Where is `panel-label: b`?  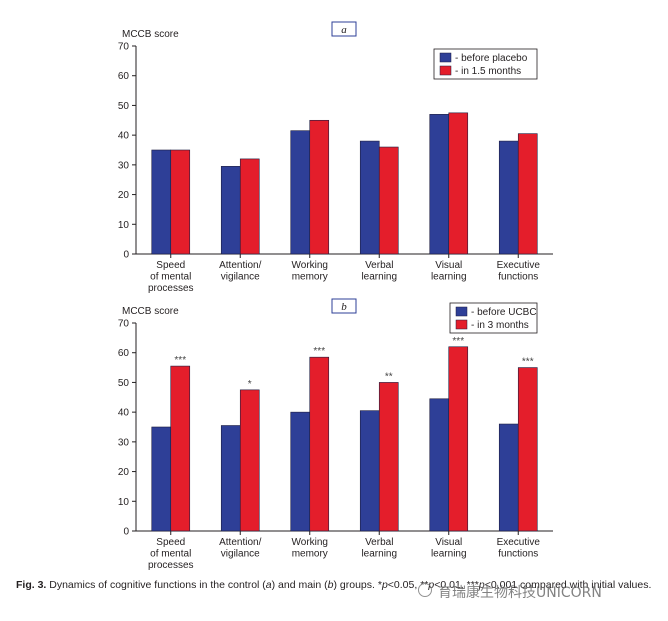 panel-label: b is located at coordinates (344, 307).